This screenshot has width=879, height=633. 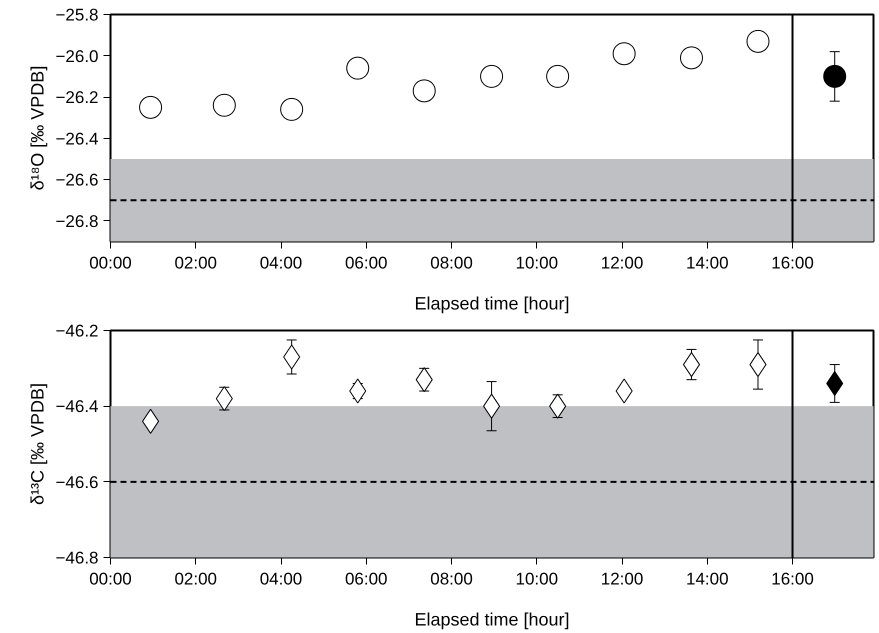 I want to click on y-tick-label: −46.8, so click(x=76, y=558).